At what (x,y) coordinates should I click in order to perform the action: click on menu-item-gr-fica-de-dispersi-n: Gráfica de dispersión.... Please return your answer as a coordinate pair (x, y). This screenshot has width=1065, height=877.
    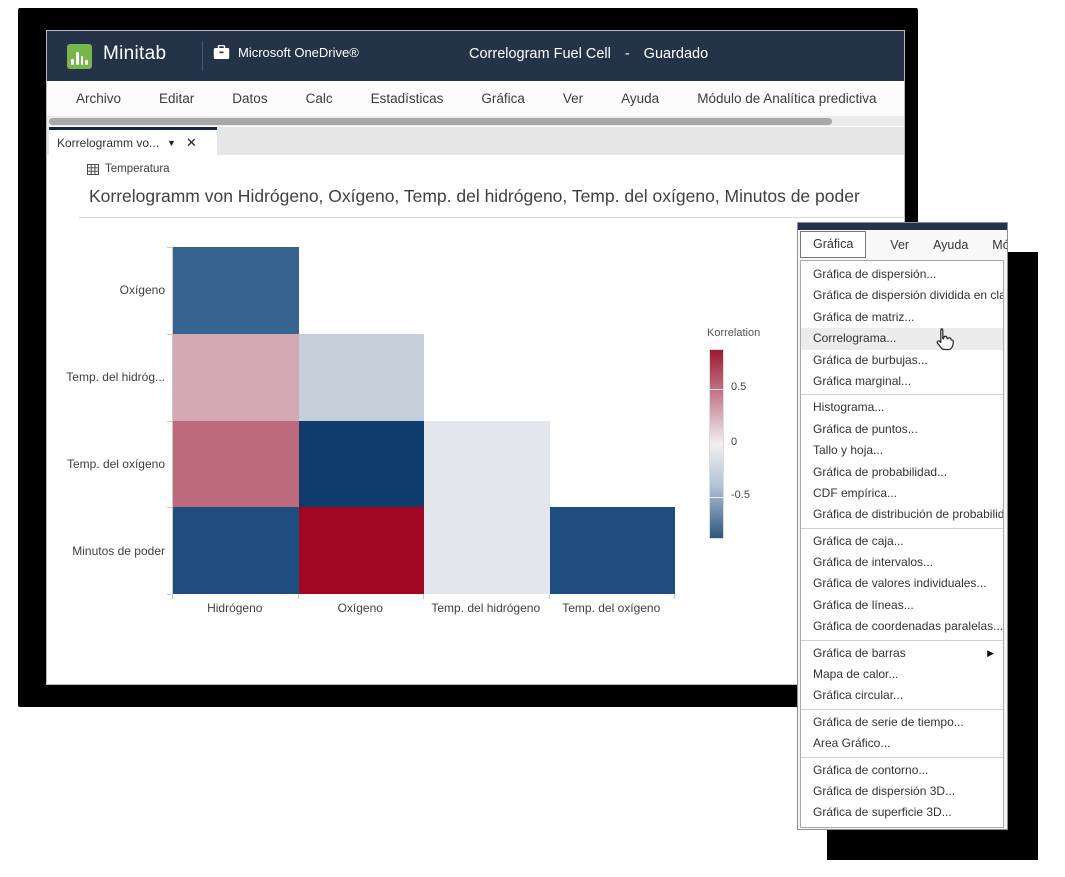
    Looking at the image, I should click on (875, 274).